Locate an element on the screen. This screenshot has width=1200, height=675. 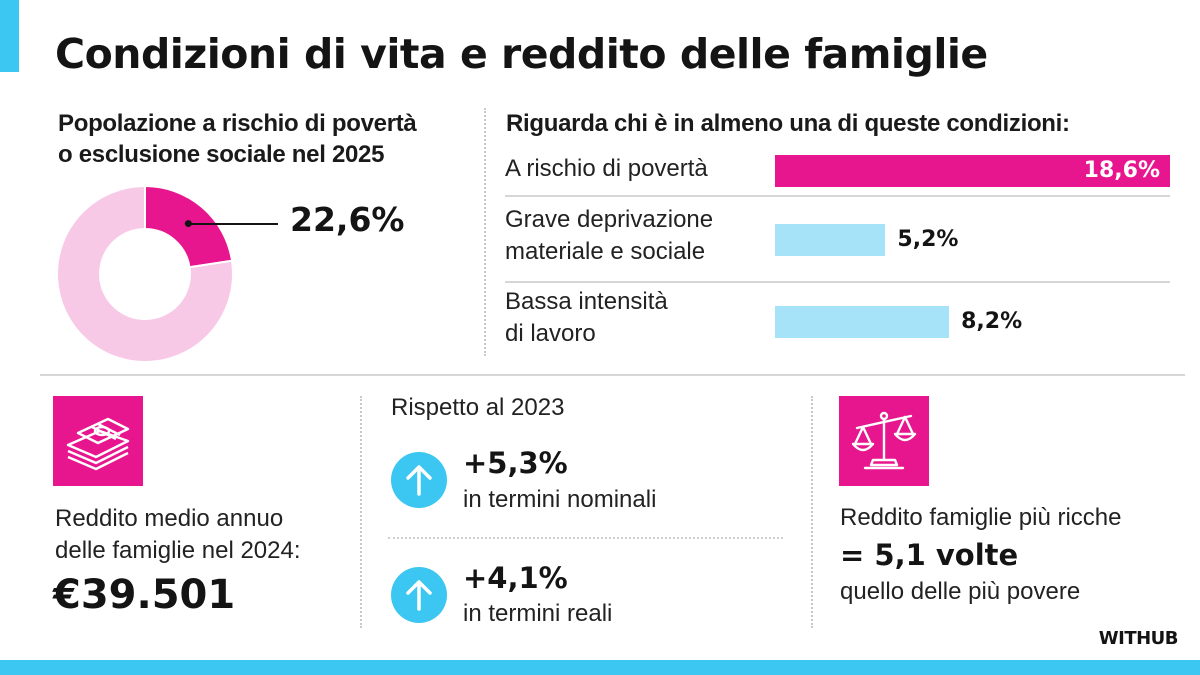
inequality-value: = 5,1 volte is located at coordinates (929, 555).